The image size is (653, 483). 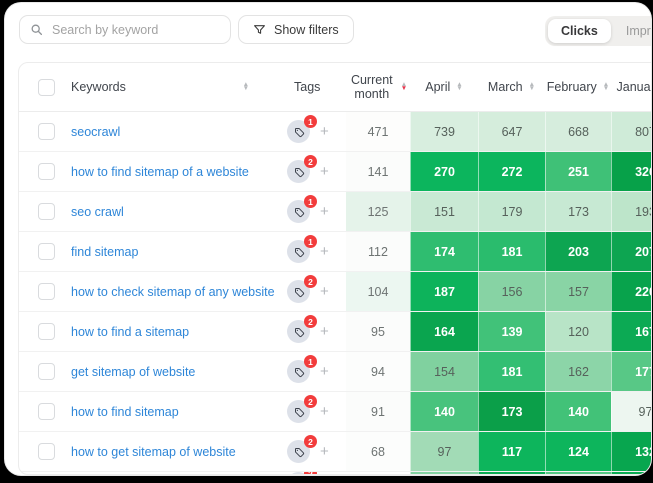 What do you see at coordinates (378, 131) in the screenshot?
I see `current-month-cell: 471` at bounding box center [378, 131].